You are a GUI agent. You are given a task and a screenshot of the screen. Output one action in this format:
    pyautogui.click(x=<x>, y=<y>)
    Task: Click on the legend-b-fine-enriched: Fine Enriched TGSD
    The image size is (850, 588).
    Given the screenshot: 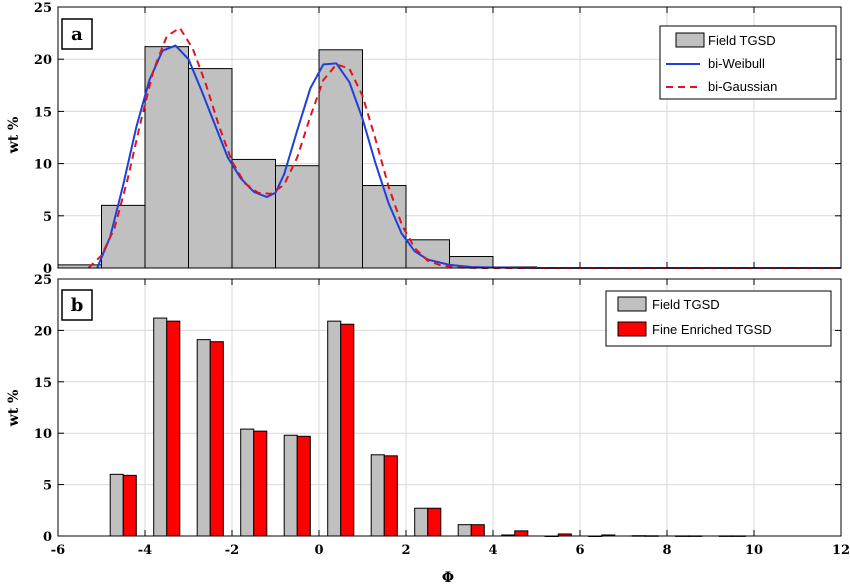 What is the action you would take?
    pyautogui.click(x=712, y=329)
    